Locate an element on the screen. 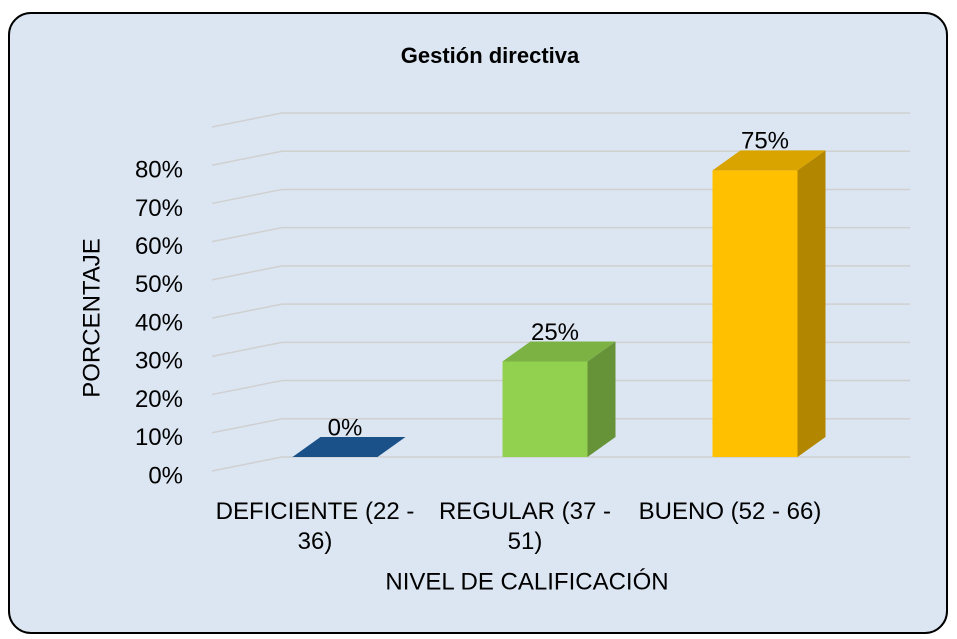  y-tick-label: 50% is located at coordinates (159, 284).